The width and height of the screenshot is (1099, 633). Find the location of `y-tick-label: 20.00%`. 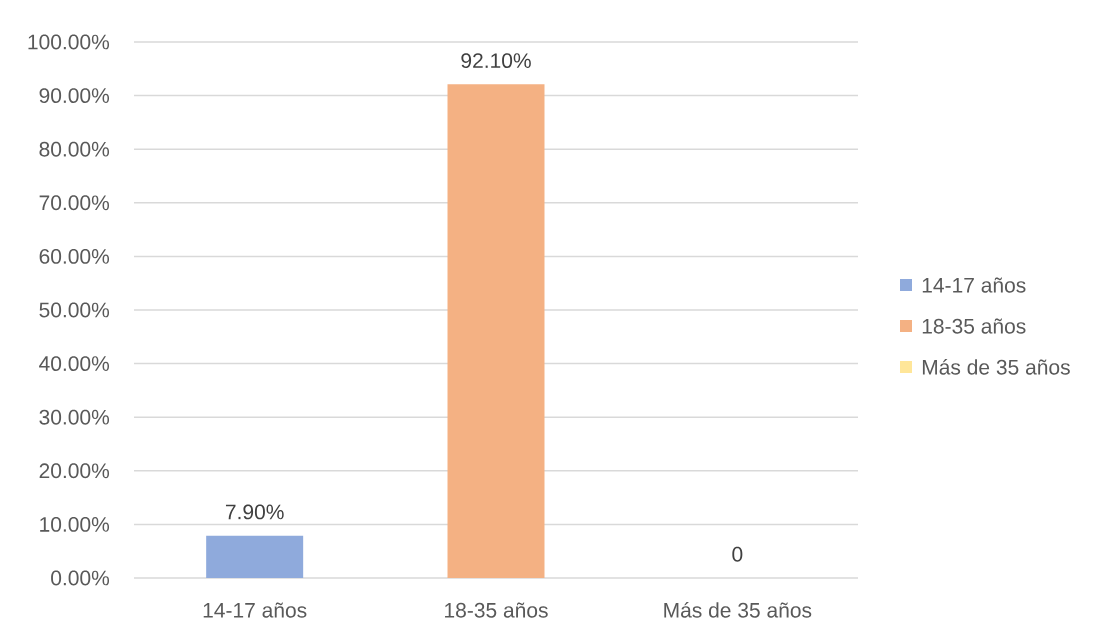

y-tick-label: 20.00% is located at coordinates (74, 471).